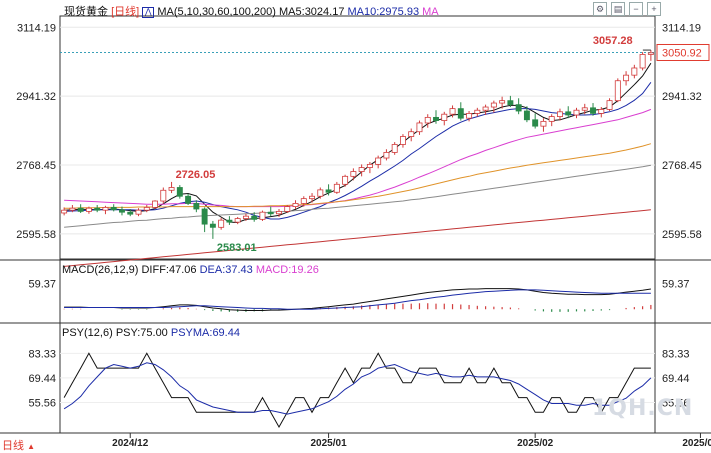  Describe the element at coordinates (100, 270) in the screenshot. I see `macd-label: MACD(26,12,9)` at that location.